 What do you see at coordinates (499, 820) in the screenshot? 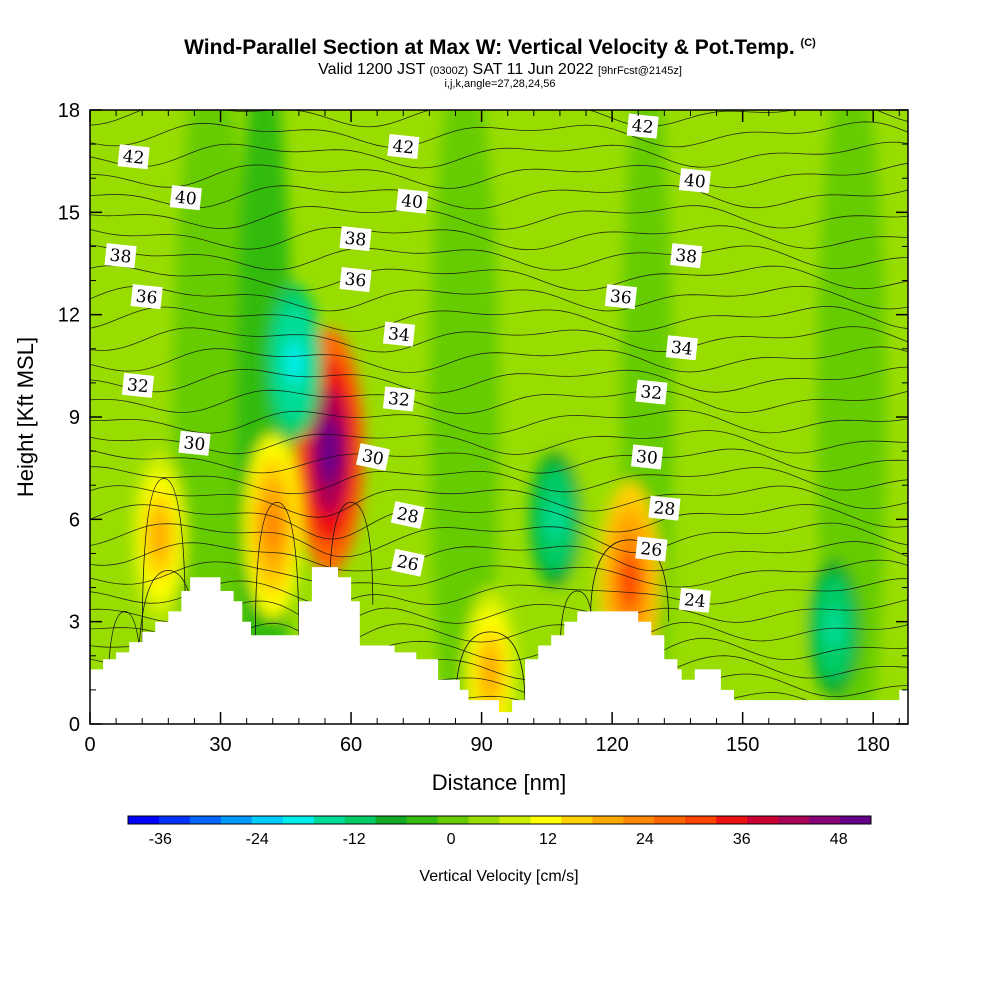
I see `colorbar-frame` at bounding box center [499, 820].